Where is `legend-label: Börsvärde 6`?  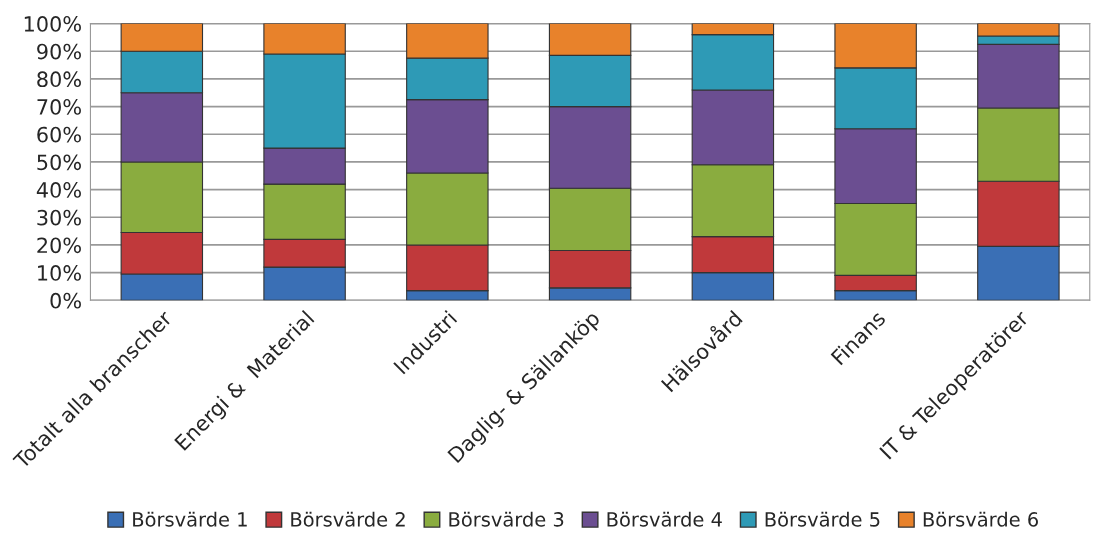 legend-label: Börsvärde 6 is located at coordinates (980, 519).